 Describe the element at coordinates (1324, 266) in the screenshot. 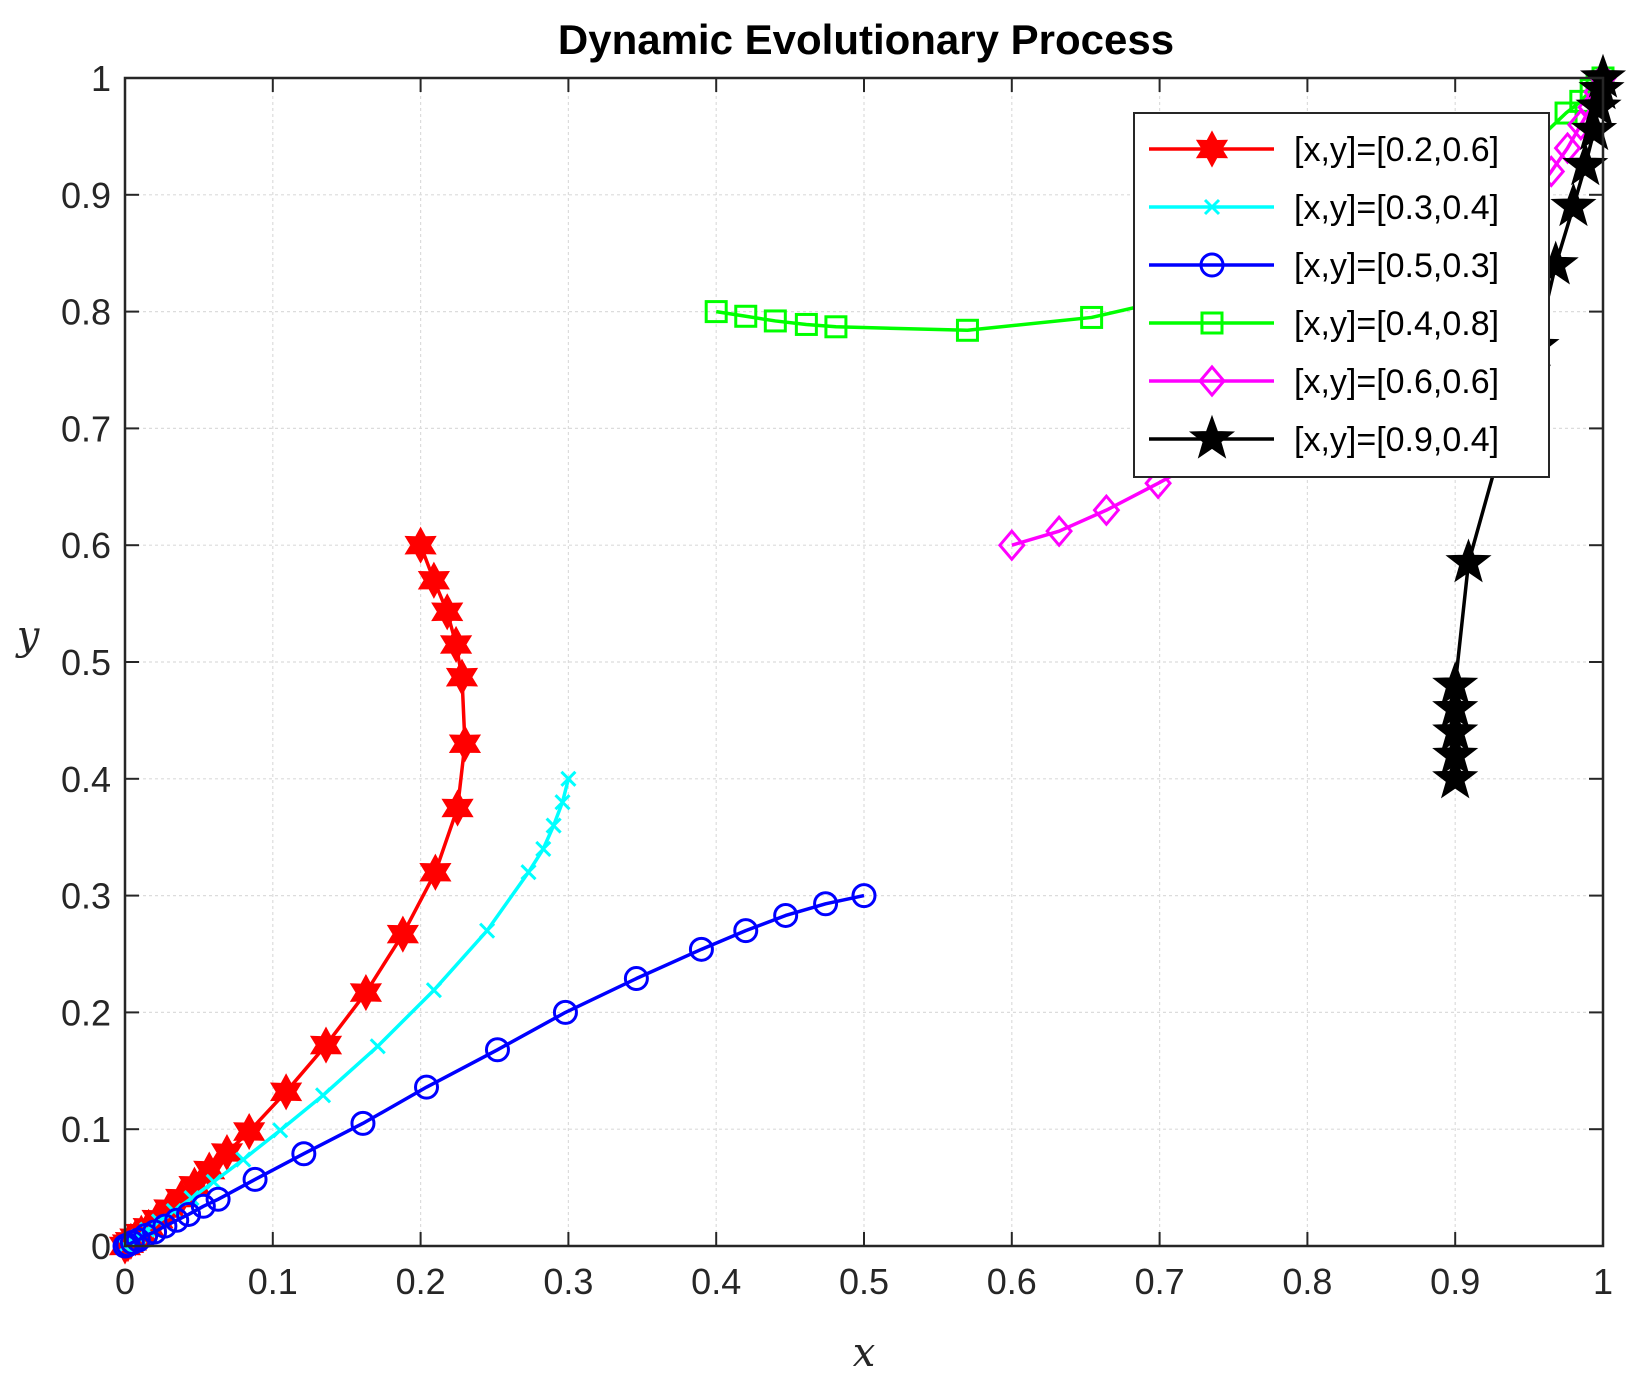

I see `legend-item: [x,y]=[0.5,0.3]` at that location.